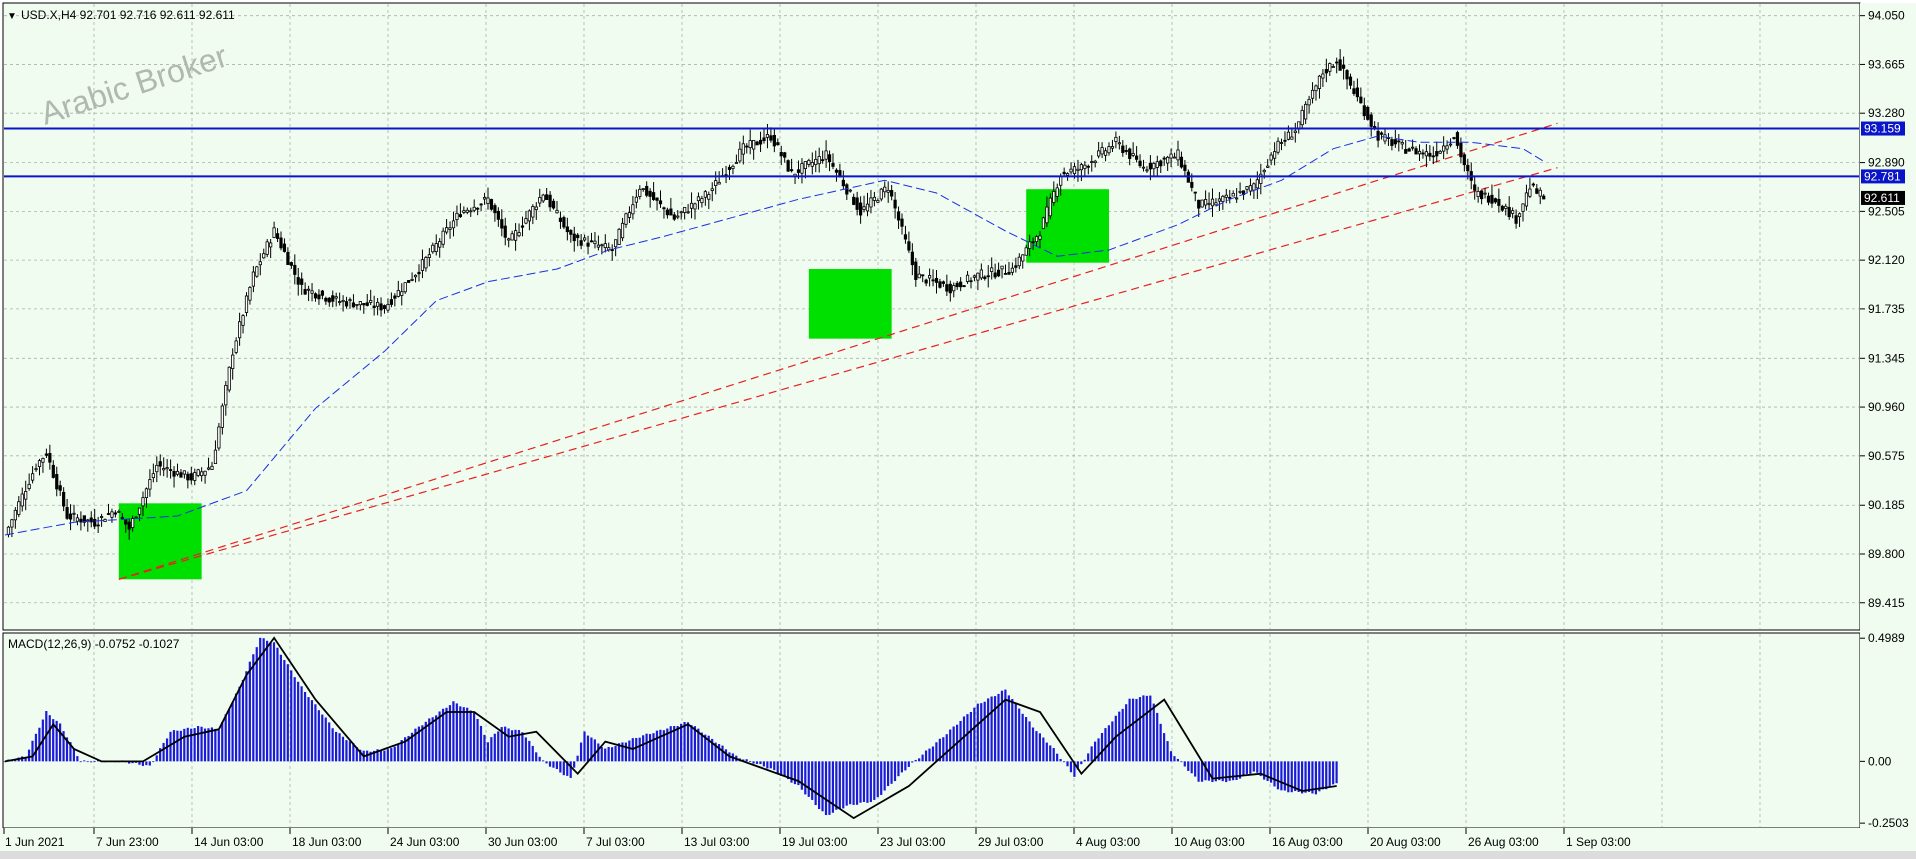 Image resolution: width=1916 pixels, height=859 pixels. What do you see at coordinates (1882, 129) in the screenshot?
I see `level-price-tag: 93.159` at bounding box center [1882, 129].